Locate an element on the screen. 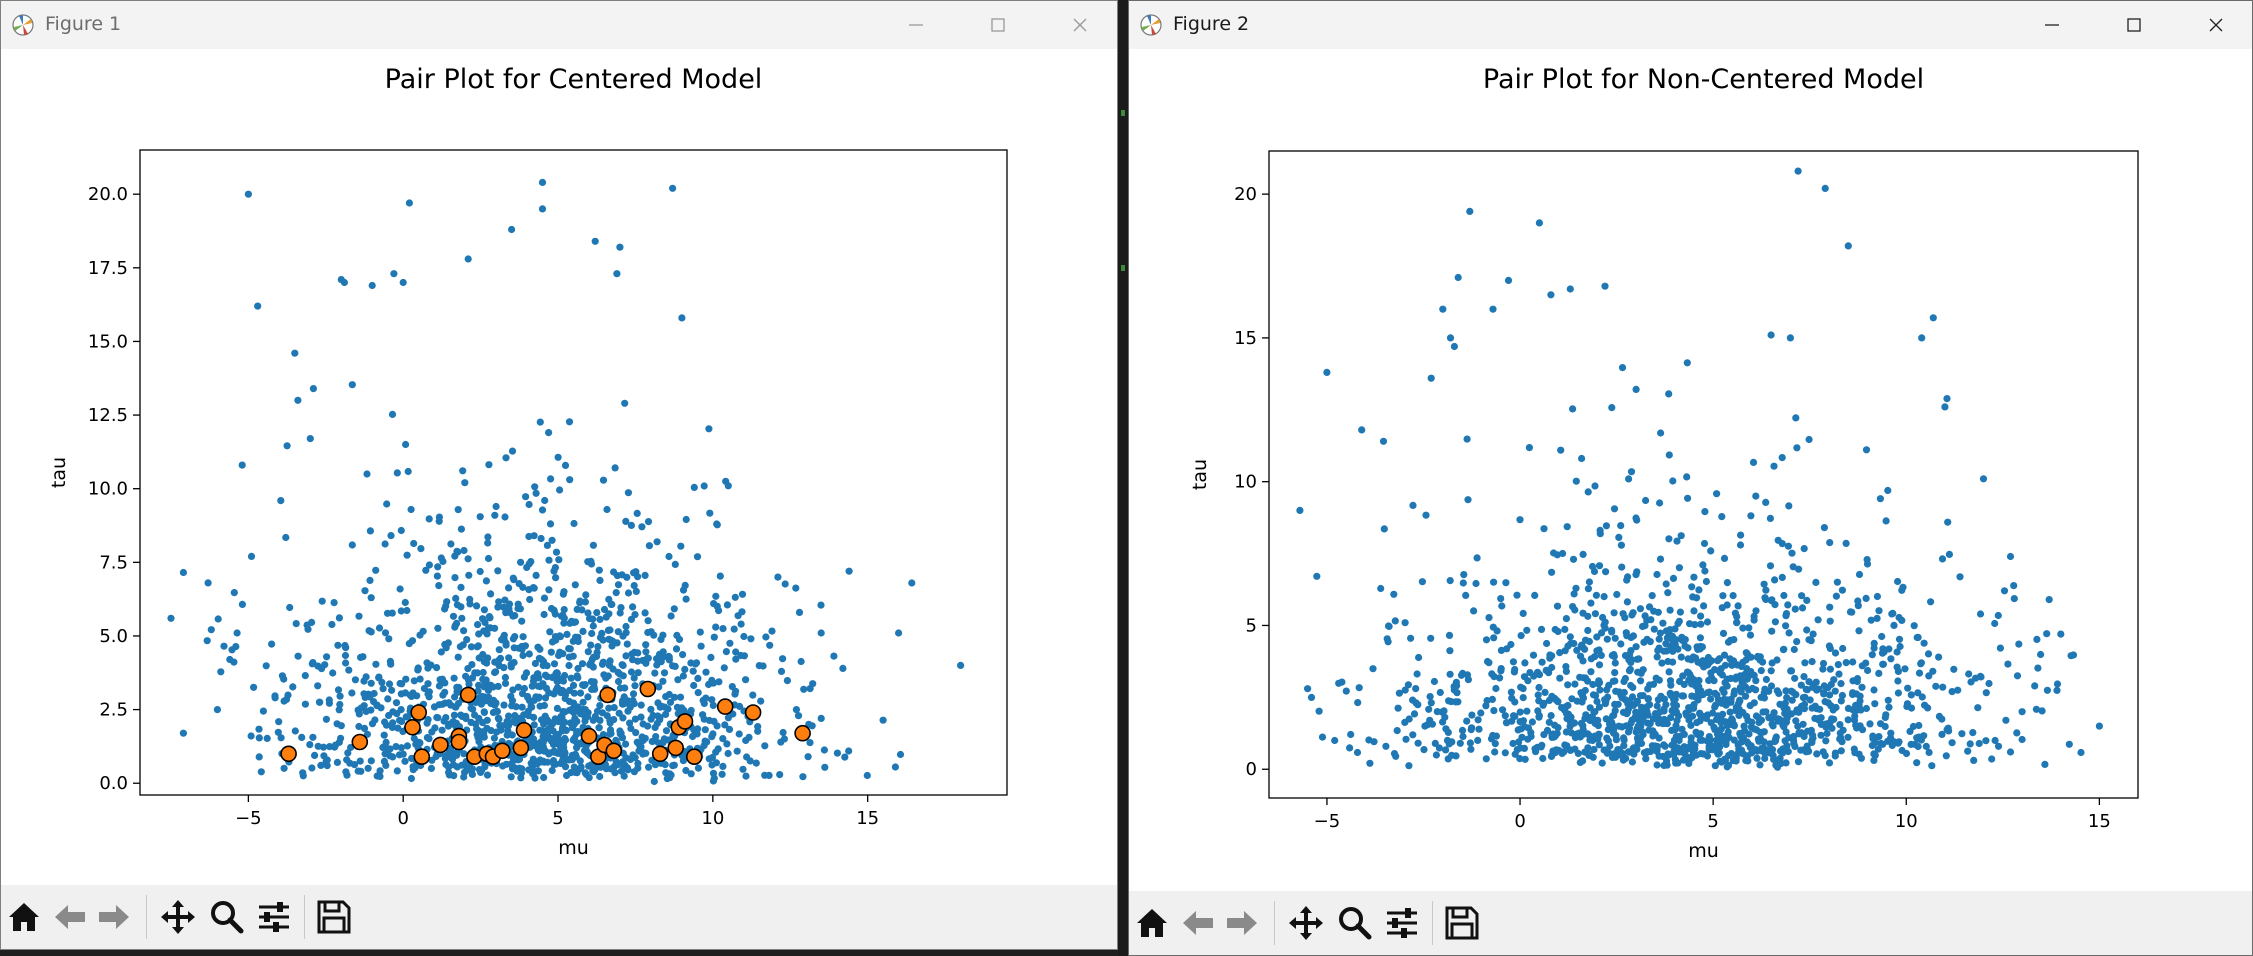 The height and width of the screenshot is (956, 2253). divergence-point is located at coordinates (802, 733).